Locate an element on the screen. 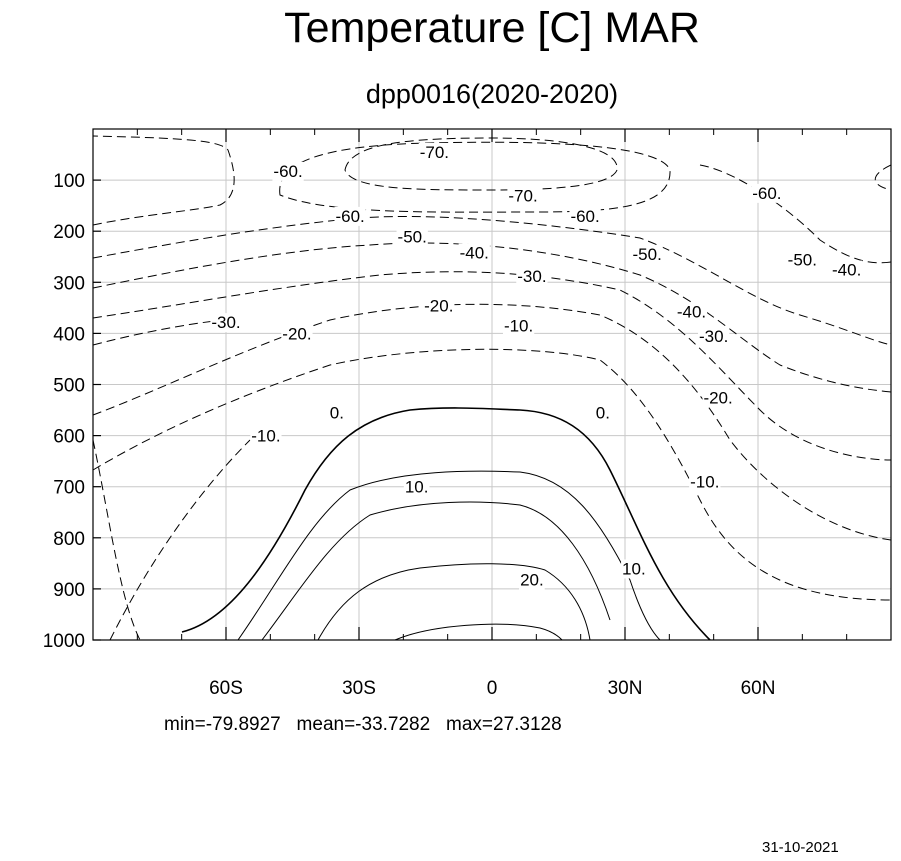 This screenshot has height=861, width=901. y-tick-label: 100 is located at coordinates (69, 181).